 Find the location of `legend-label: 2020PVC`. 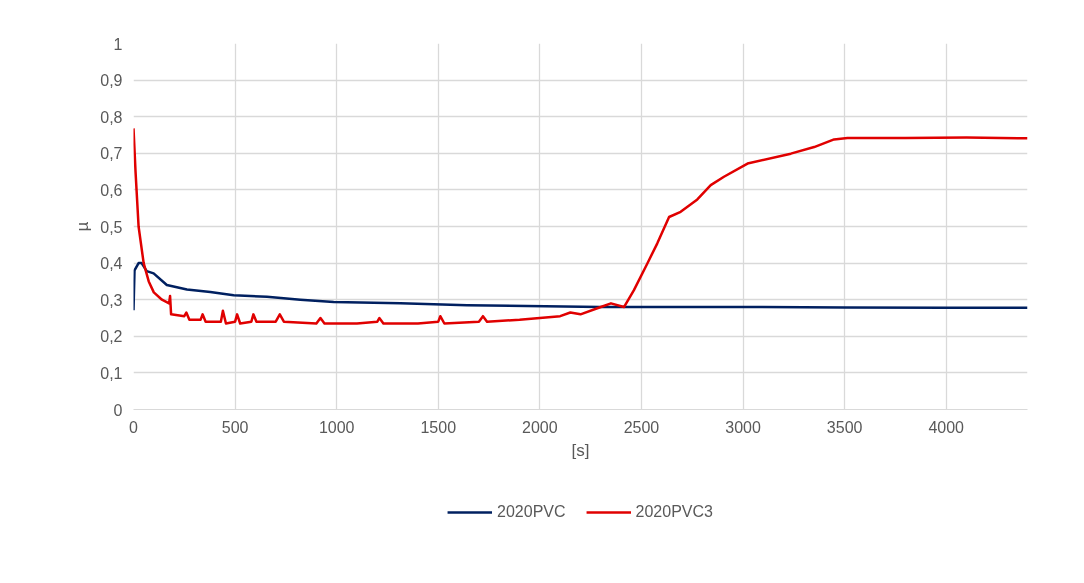

legend-label: 2020PVC is located at coordinates (531, 512).